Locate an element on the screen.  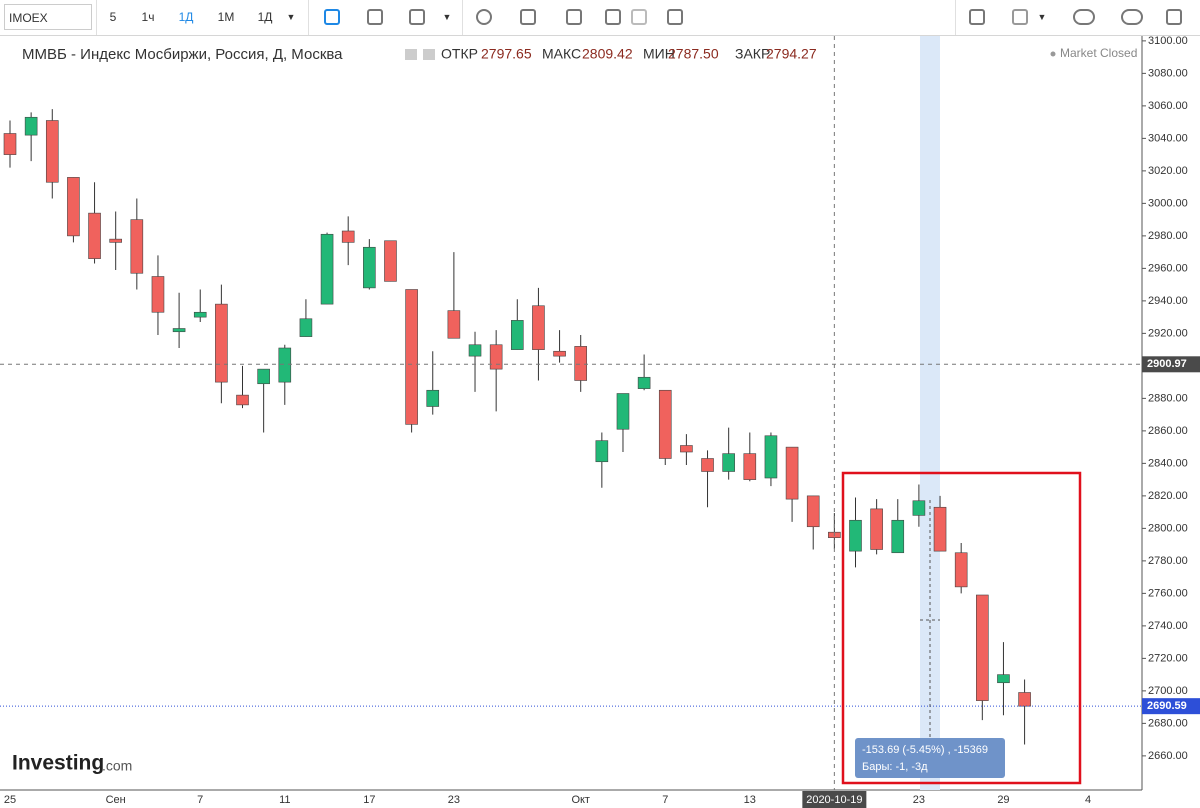
crosshair-date-label: 2020-10-19 is located at coordinates (834, 800).